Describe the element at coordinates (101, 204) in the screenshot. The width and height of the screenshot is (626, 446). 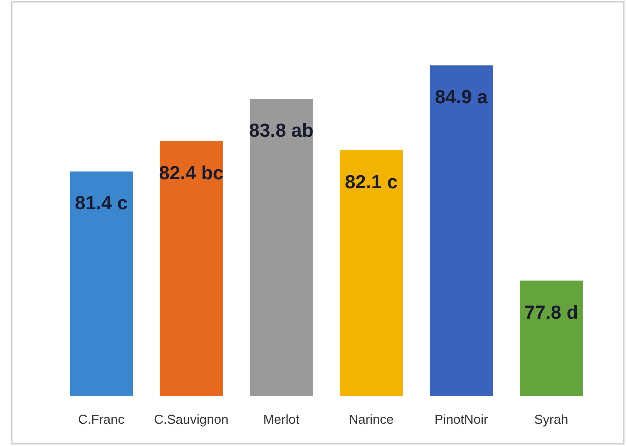
I see `data-label: 81.4 c` at that location.